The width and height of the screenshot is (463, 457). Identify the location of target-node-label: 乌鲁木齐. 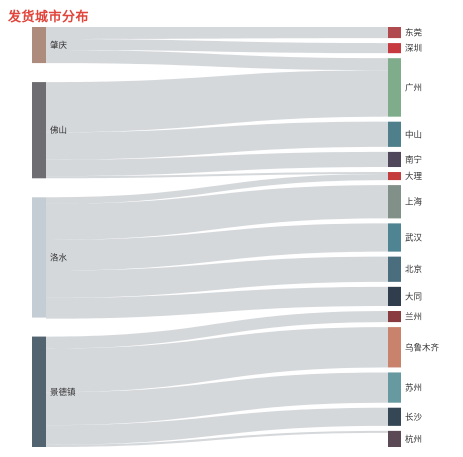
(422, 347).